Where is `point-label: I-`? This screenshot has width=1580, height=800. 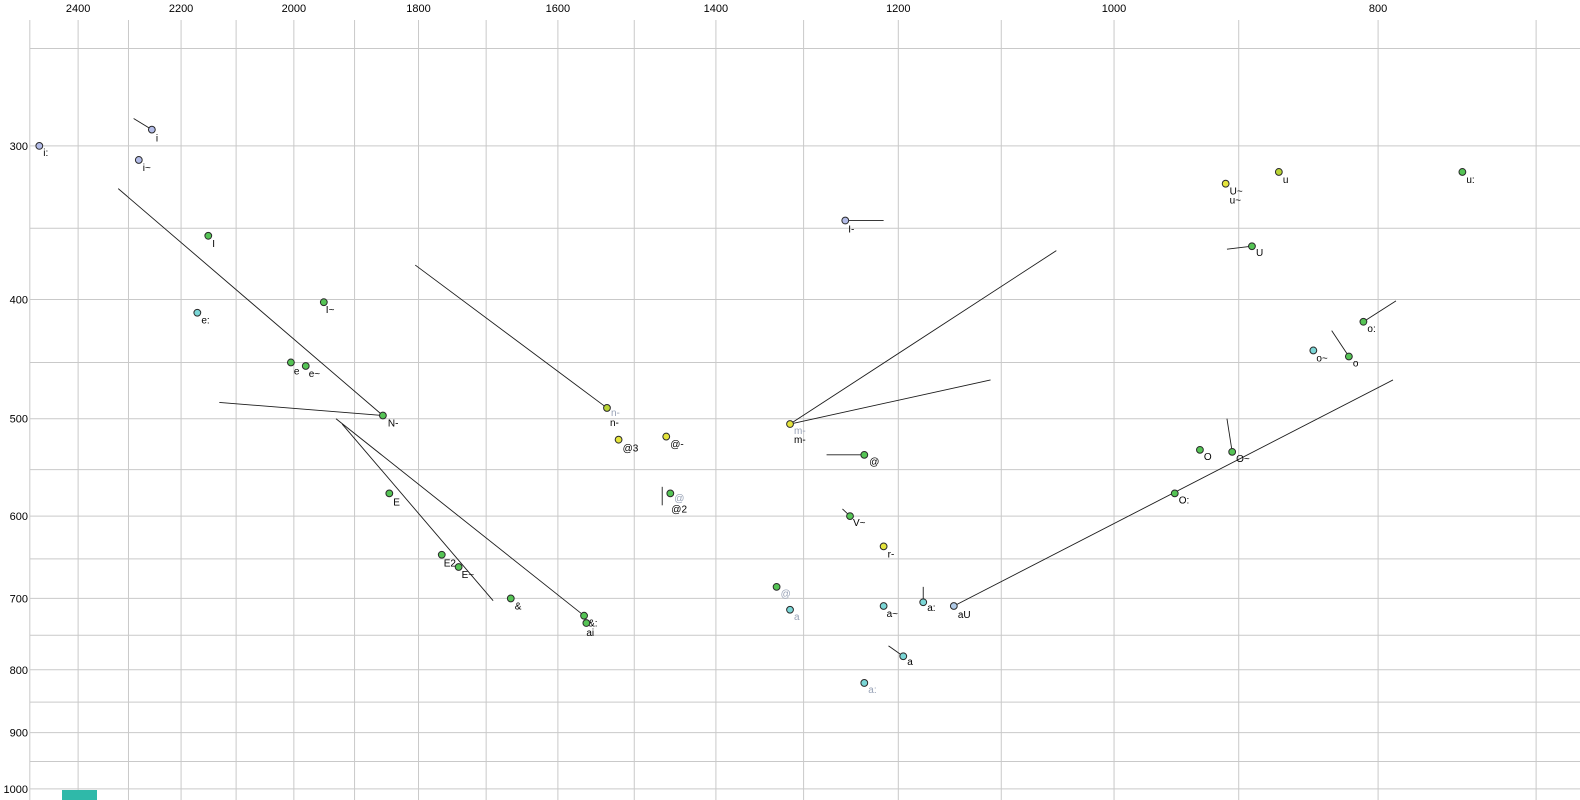
point-label: I- is located at coordinates (851, 230).